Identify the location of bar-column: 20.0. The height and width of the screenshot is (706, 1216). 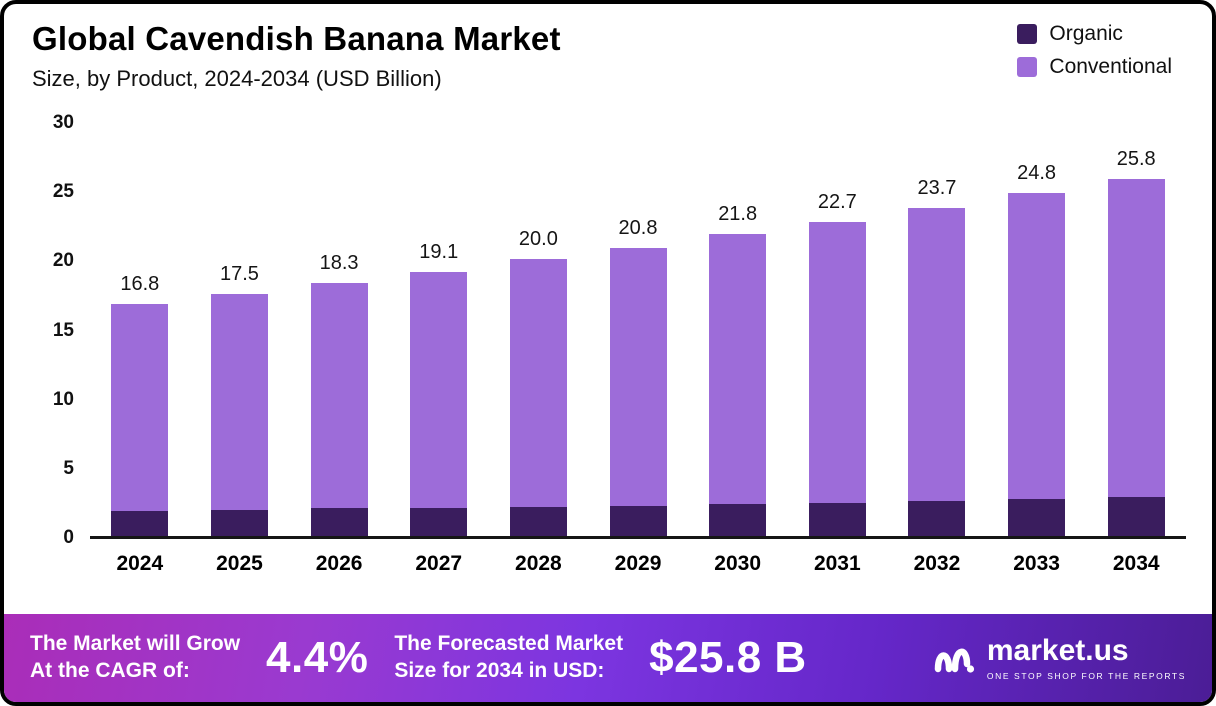
(539, 330).